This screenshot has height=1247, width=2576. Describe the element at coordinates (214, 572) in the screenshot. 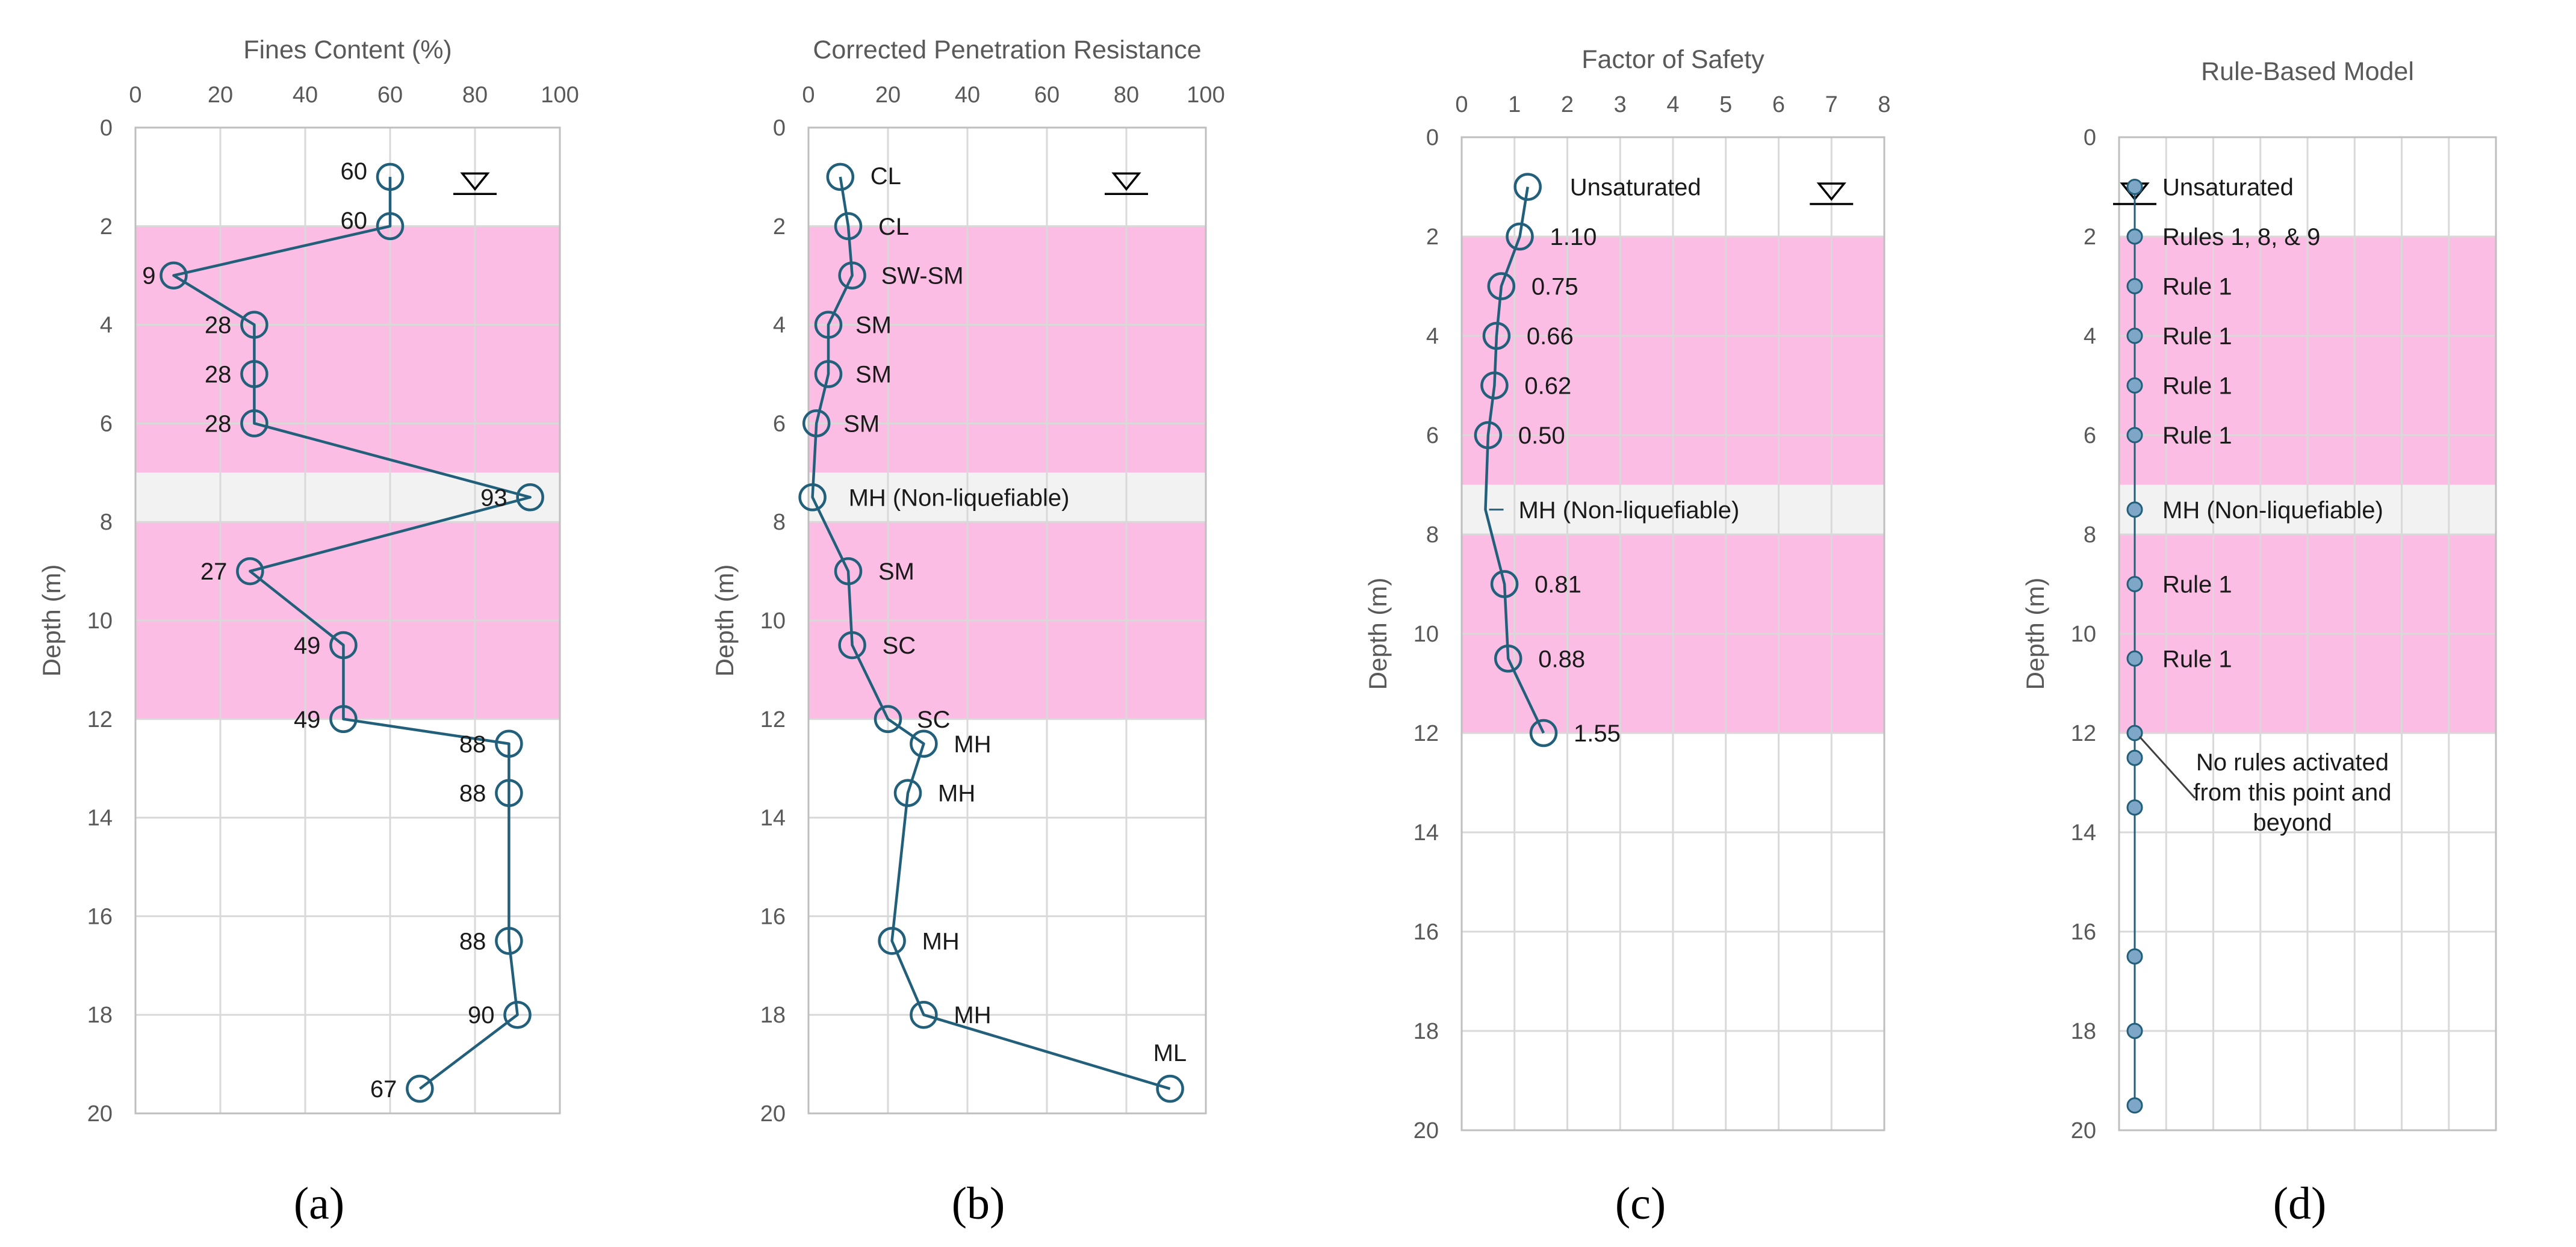

I see `data-label: 27` at that location.